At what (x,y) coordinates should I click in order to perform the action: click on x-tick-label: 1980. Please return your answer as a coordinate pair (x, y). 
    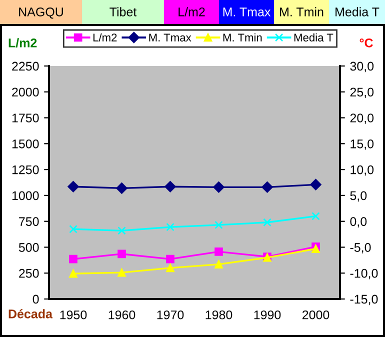
    Looking at the image, I should click on (219, 315).